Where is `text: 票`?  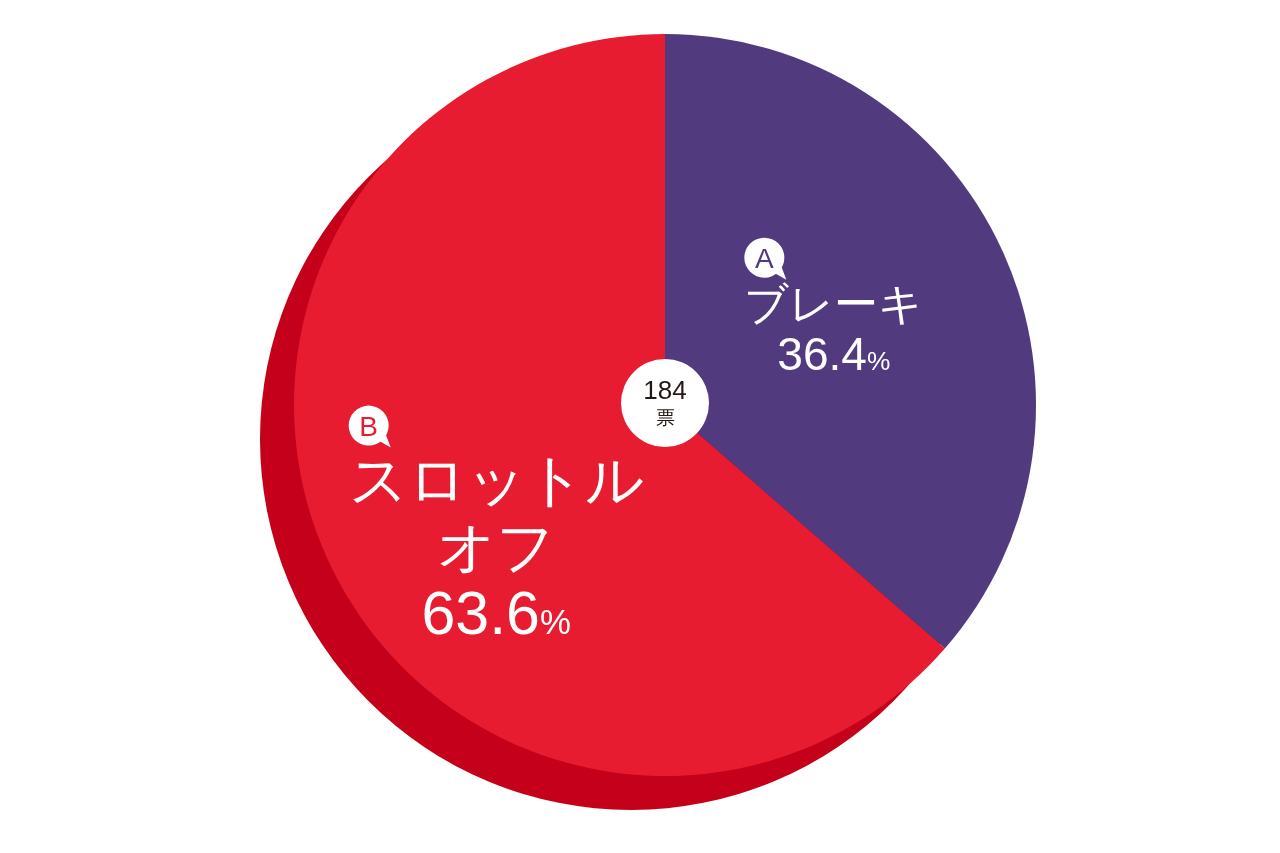
text: 票 is located at coordinates (665, 417).